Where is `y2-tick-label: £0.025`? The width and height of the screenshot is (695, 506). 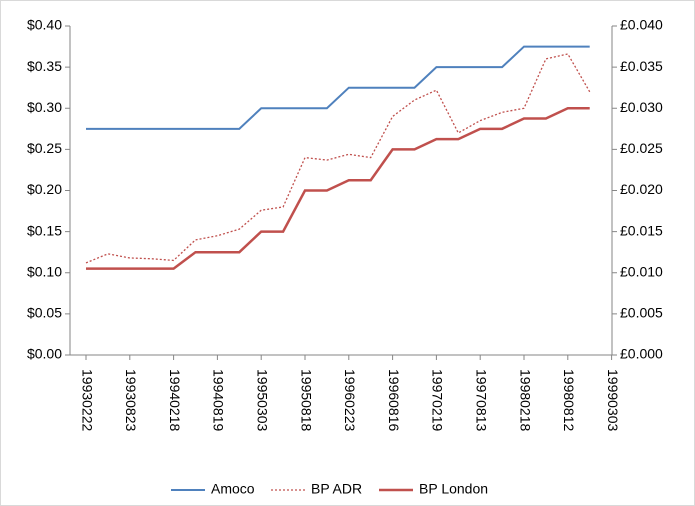 y2-tick-label: £0.025 is located at coordinates (641, 148).